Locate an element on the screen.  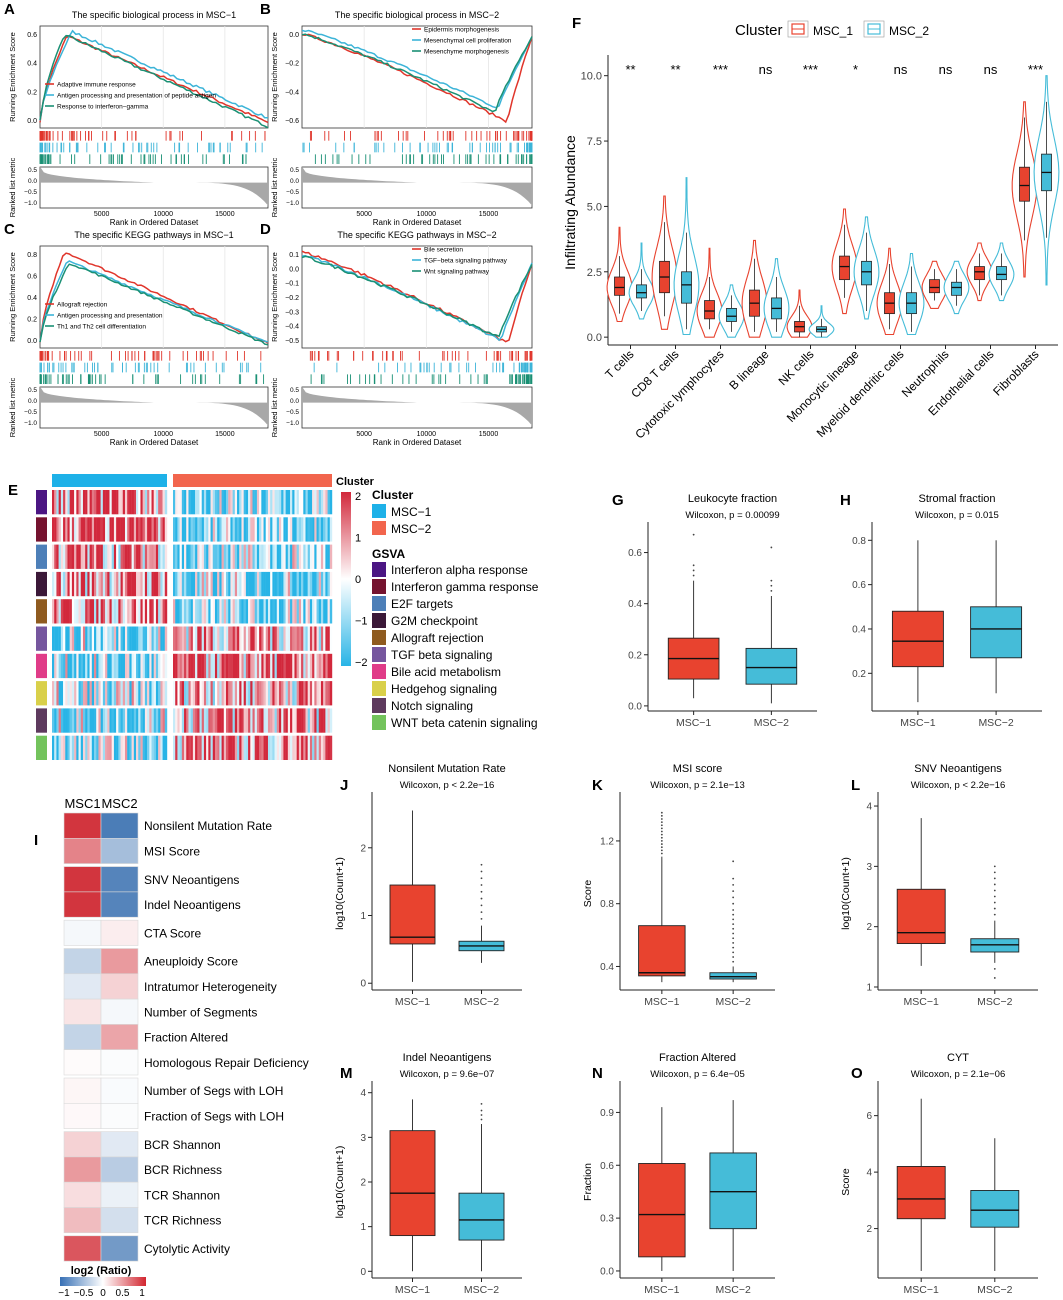
colorbar-tick: 1 is located at coordinates (358, 539).